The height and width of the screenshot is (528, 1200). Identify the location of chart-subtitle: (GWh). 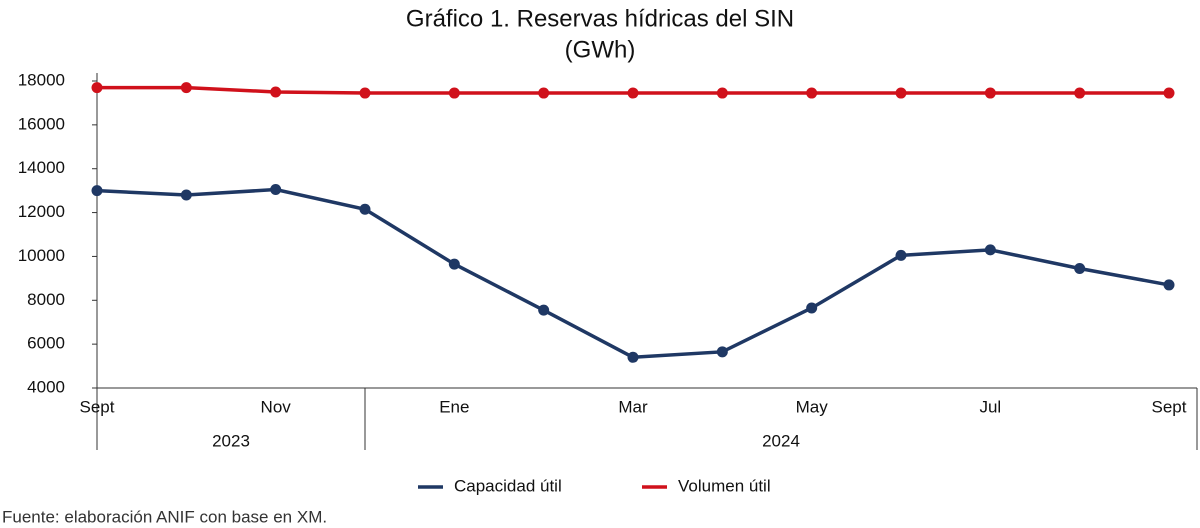
(600, 49).